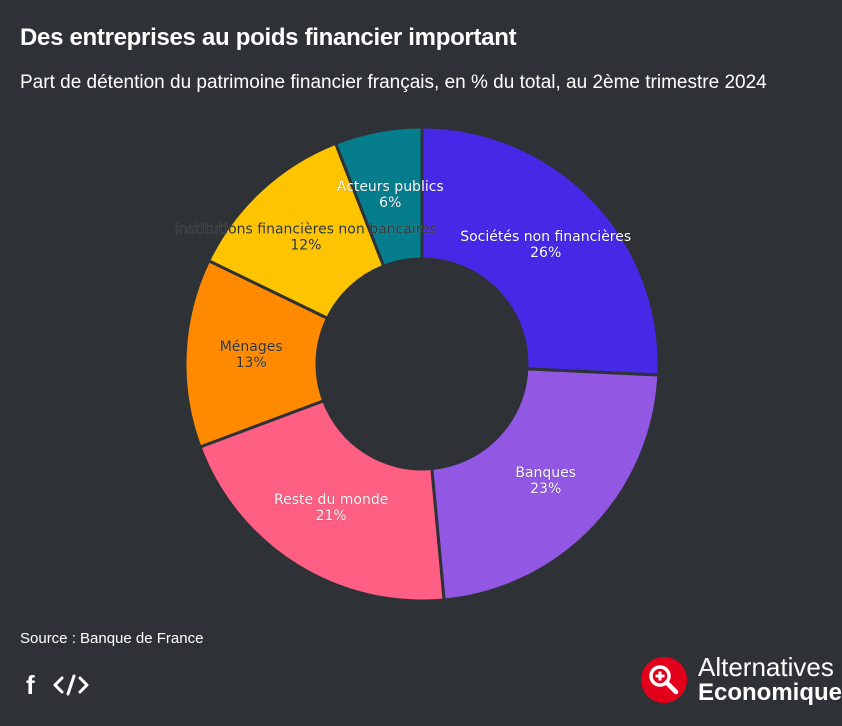  Describe the element at coordinates (71, 685) in the screenshot. I see `code-icon` at that location.